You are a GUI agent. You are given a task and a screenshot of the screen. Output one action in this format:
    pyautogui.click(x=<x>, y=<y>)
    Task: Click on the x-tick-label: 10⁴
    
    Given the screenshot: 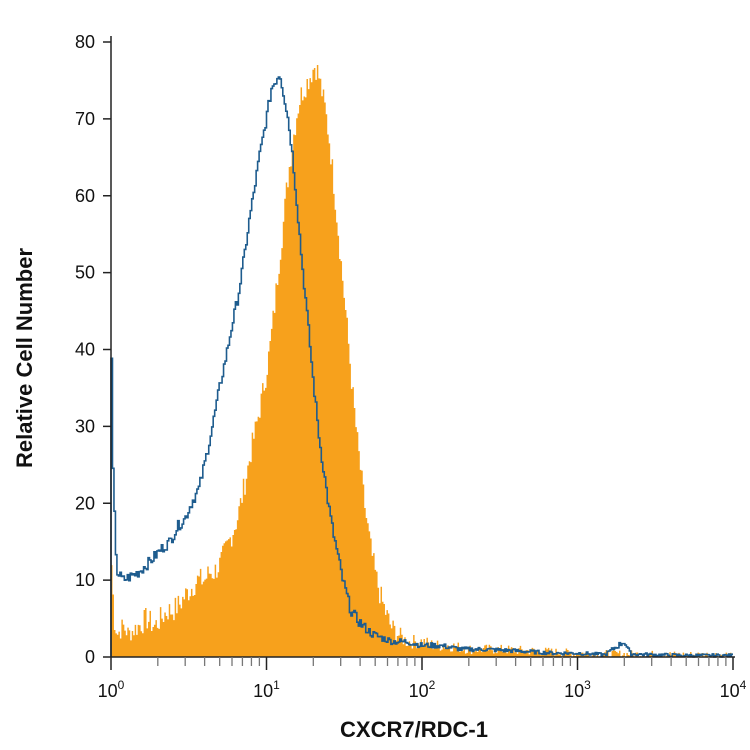 What is the action you would take?
    pyautogui.click(x=733, y=689)
    